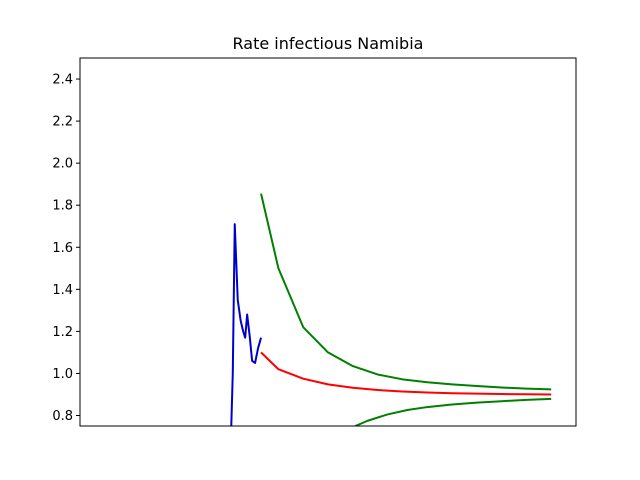 The height and width of the screenshot is (480, 640). I want to click on y-tick-label: 1.2, so click(62, 332).